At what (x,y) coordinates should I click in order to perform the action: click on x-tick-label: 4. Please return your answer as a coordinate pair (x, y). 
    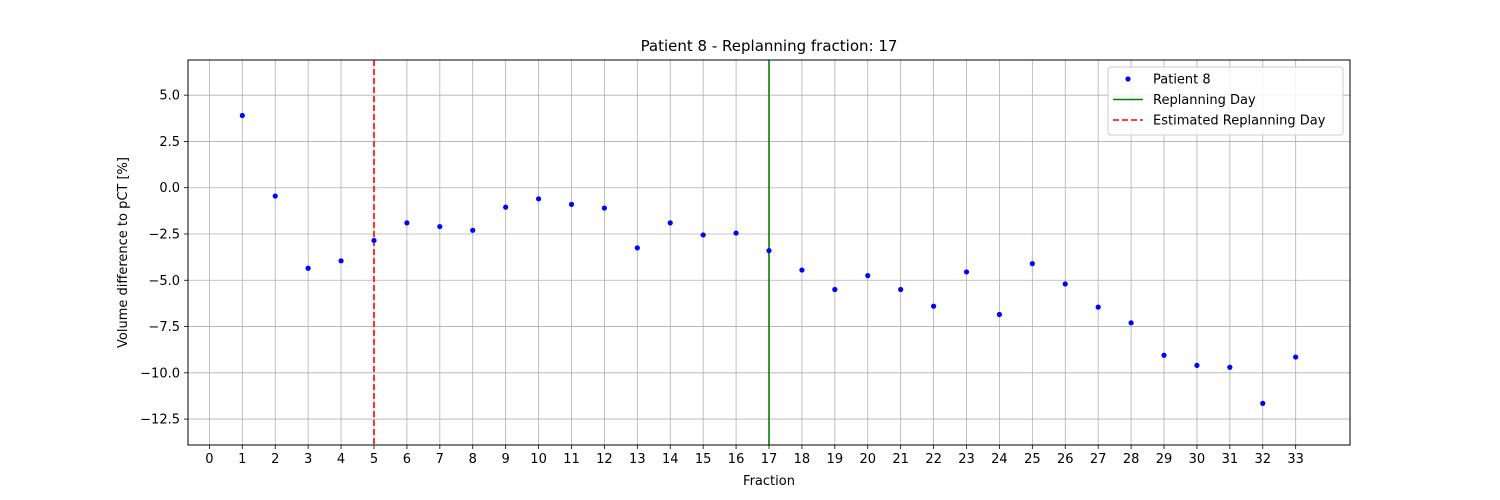
    Looking at the image, I should click on (341, 459).